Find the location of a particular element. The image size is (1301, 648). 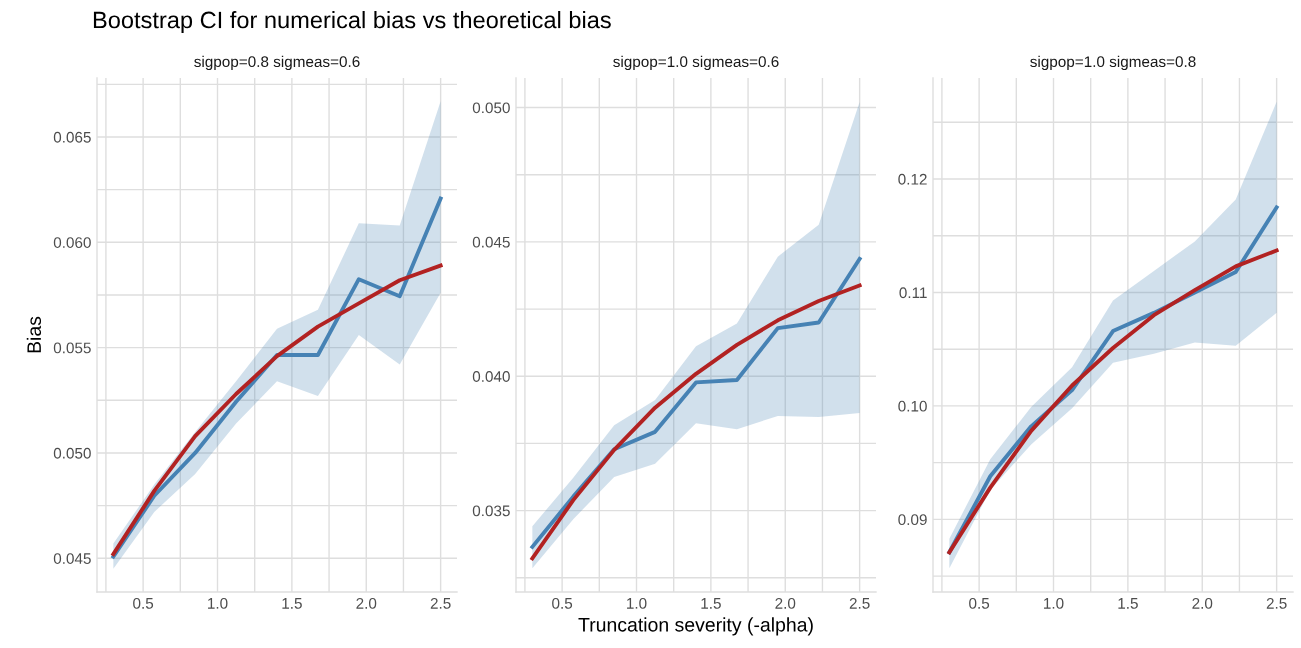

y-tick-label: 0.035 is located at coordinates (491, 511).